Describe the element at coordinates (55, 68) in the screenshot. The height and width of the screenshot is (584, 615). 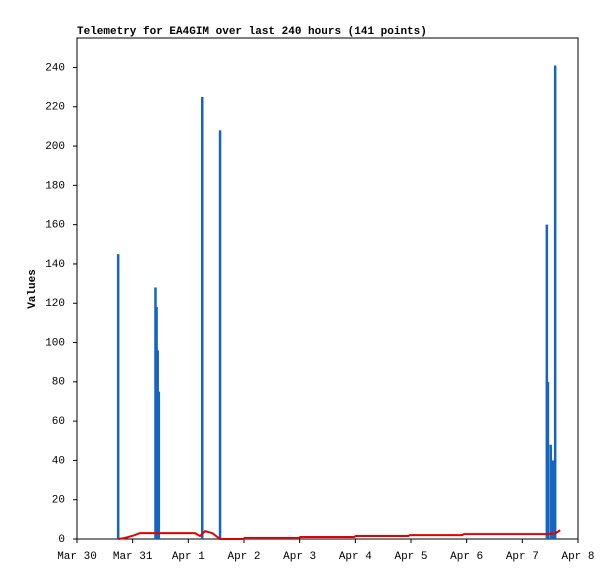
I see `y-tick-label: 240` at that location.